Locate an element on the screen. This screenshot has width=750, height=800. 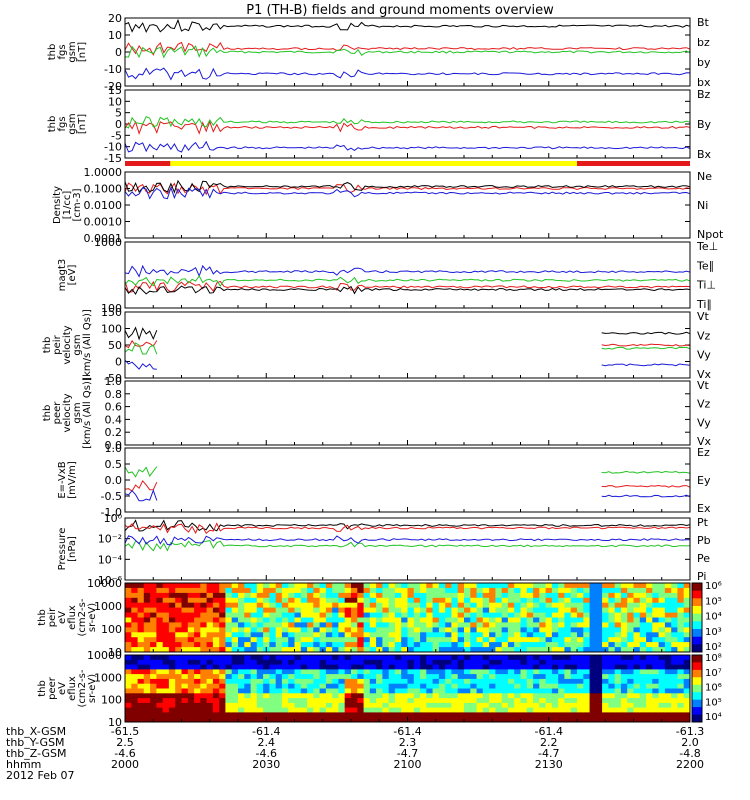
series-Ez-line is located at coordinates (141, 486).